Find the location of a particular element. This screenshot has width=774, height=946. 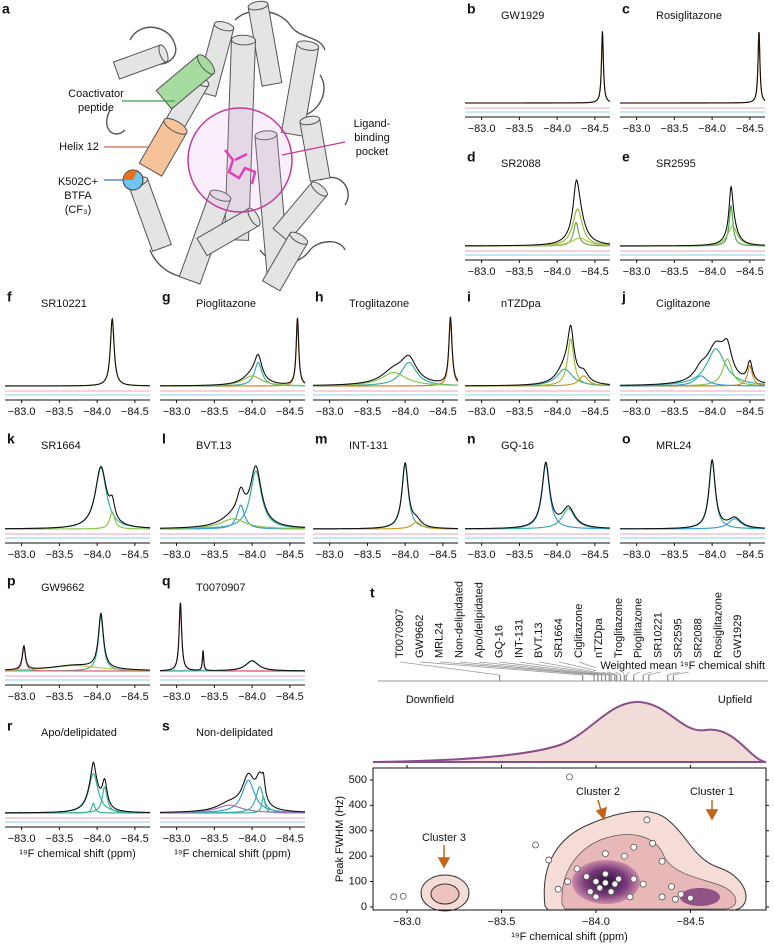

panel-letter: j is located at coordinates (623, 297).